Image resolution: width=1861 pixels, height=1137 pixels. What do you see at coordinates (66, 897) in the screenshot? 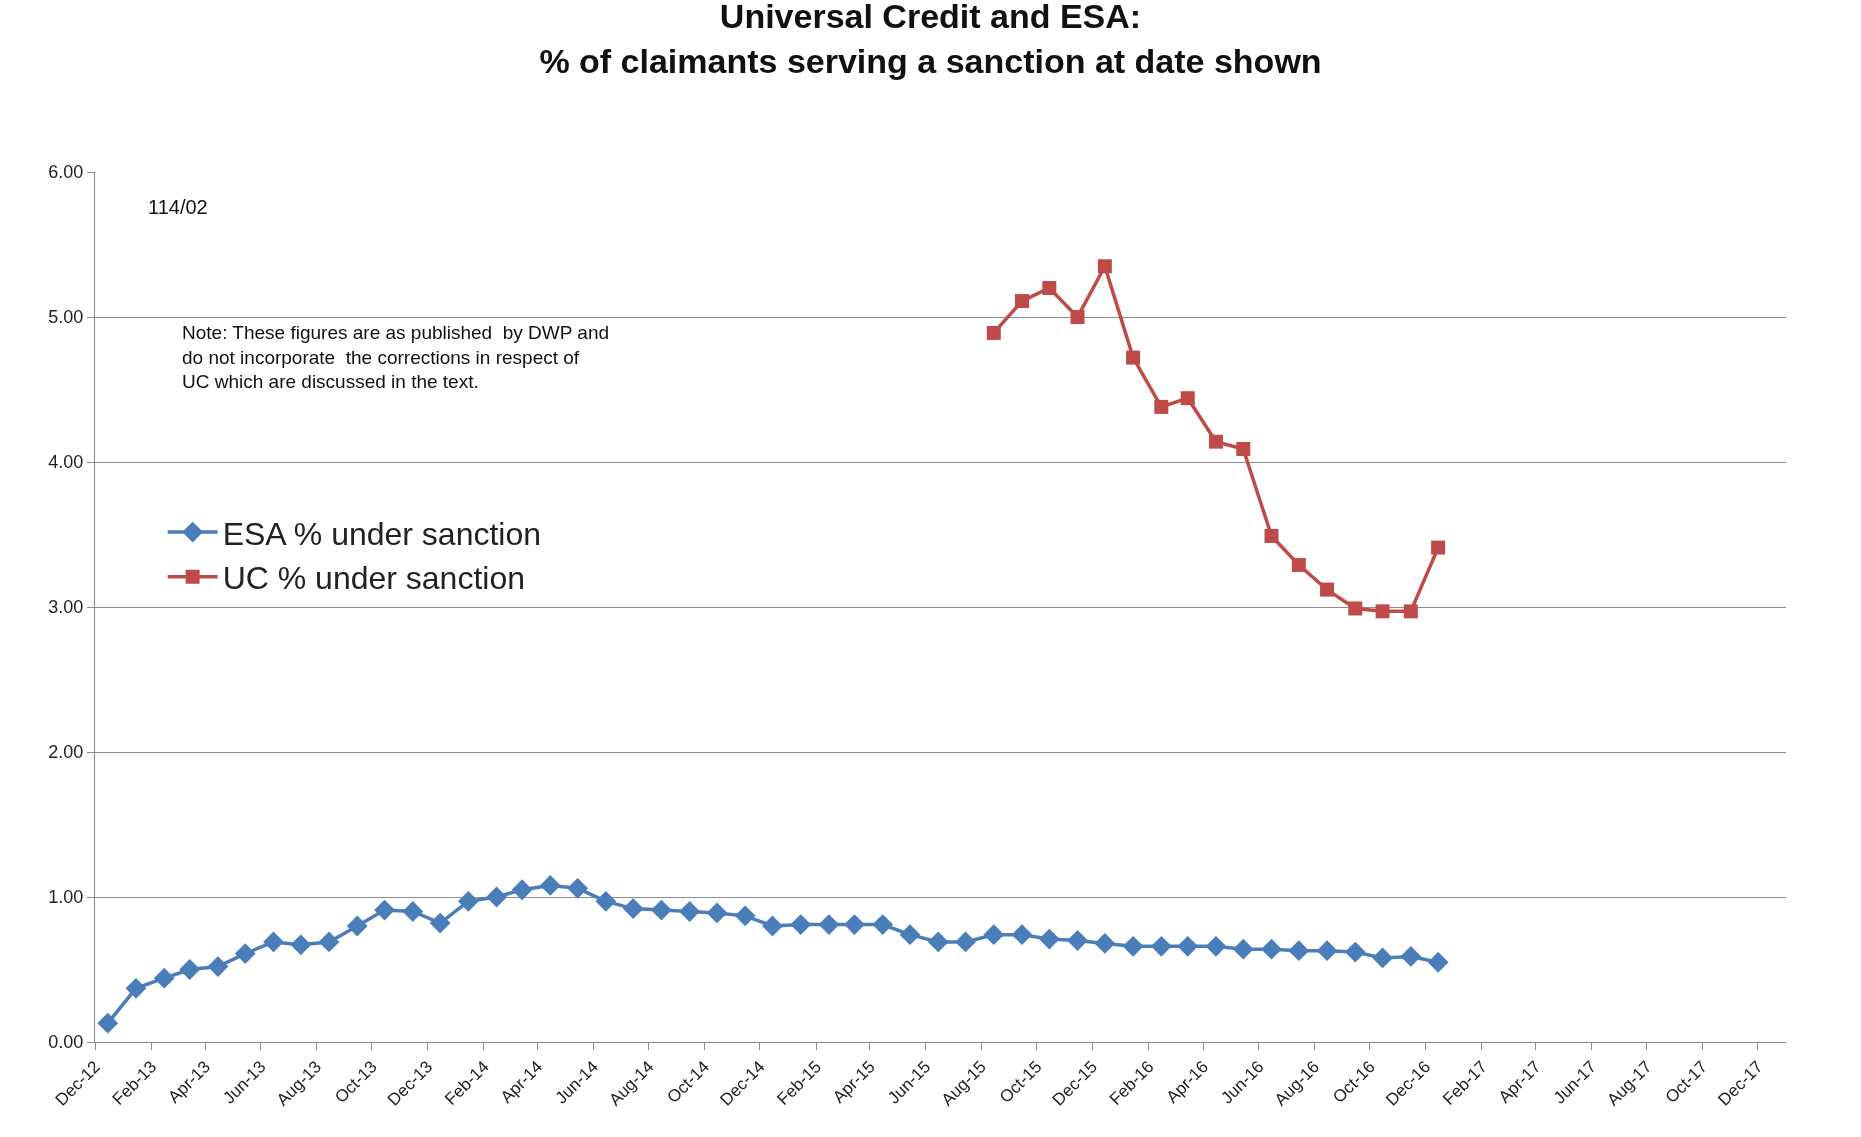
I see `y-tick-label: 1.00` at bounding box center [66, 897].